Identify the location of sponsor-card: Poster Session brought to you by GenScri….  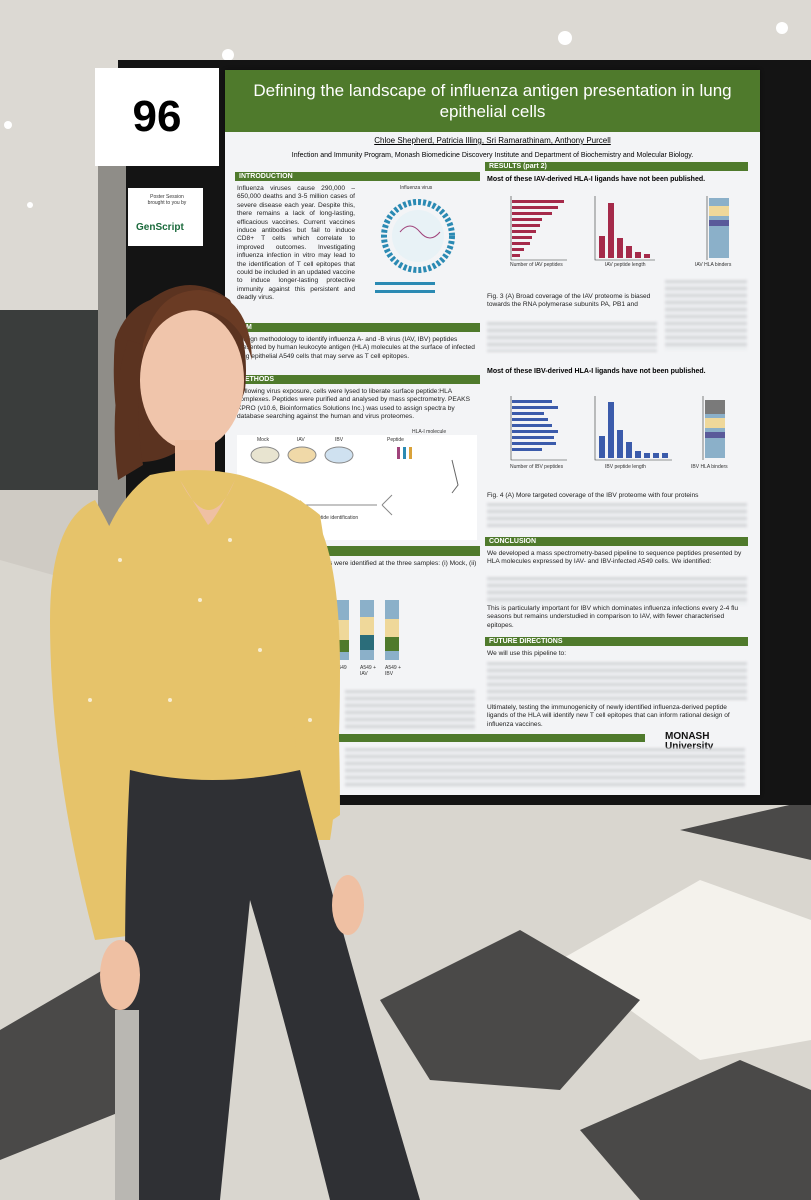
(165, 217).